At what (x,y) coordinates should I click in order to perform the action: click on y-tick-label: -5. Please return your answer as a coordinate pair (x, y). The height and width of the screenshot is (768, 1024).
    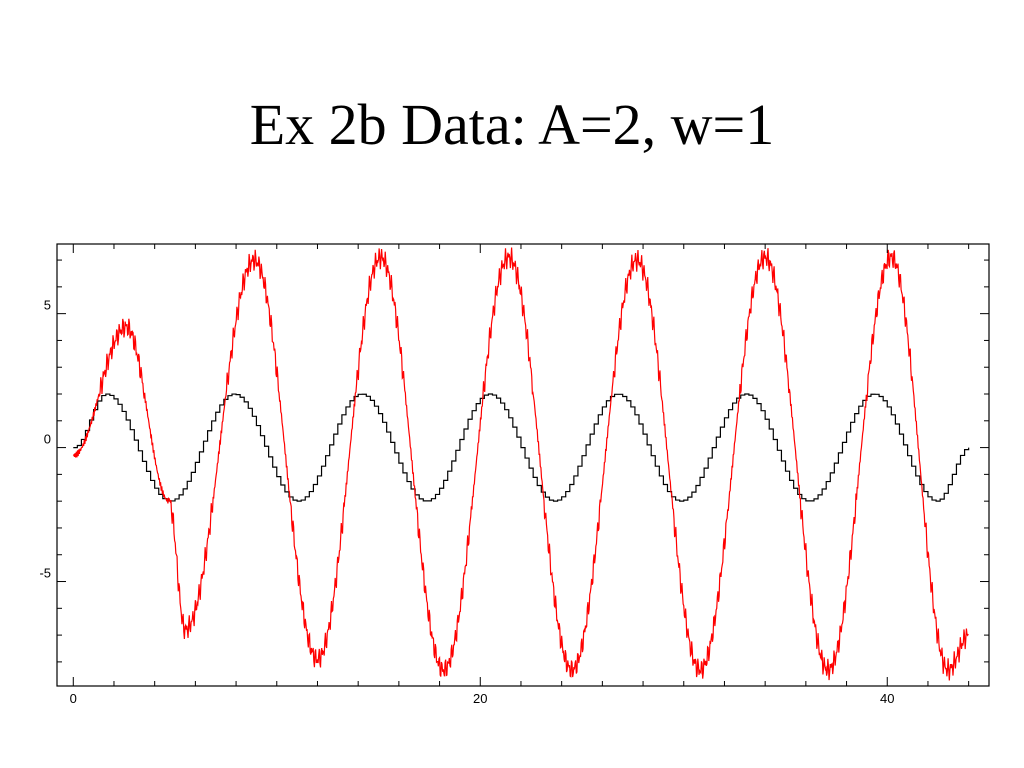
    Looking at the image, I should click on (45, 573).